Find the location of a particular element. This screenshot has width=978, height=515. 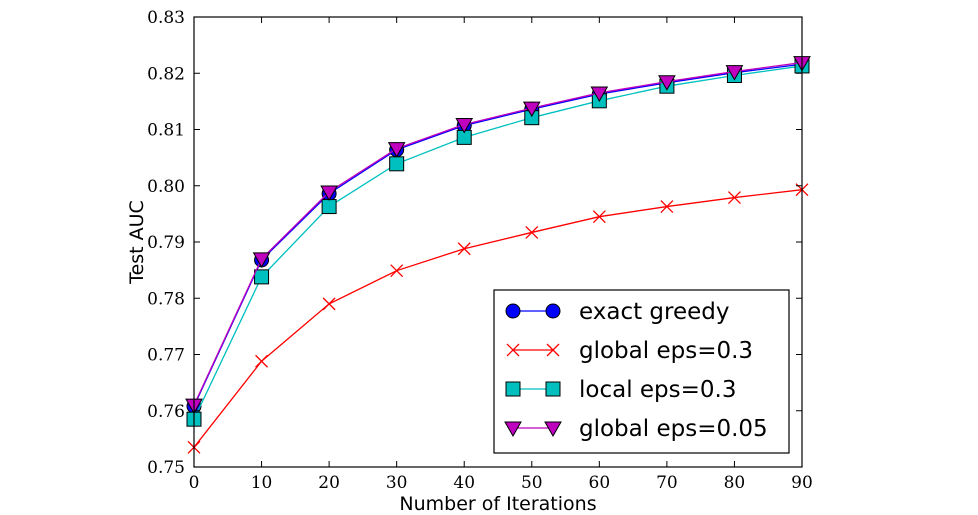

y-tick-label: 0.77 is located at coordinates (166, 356).